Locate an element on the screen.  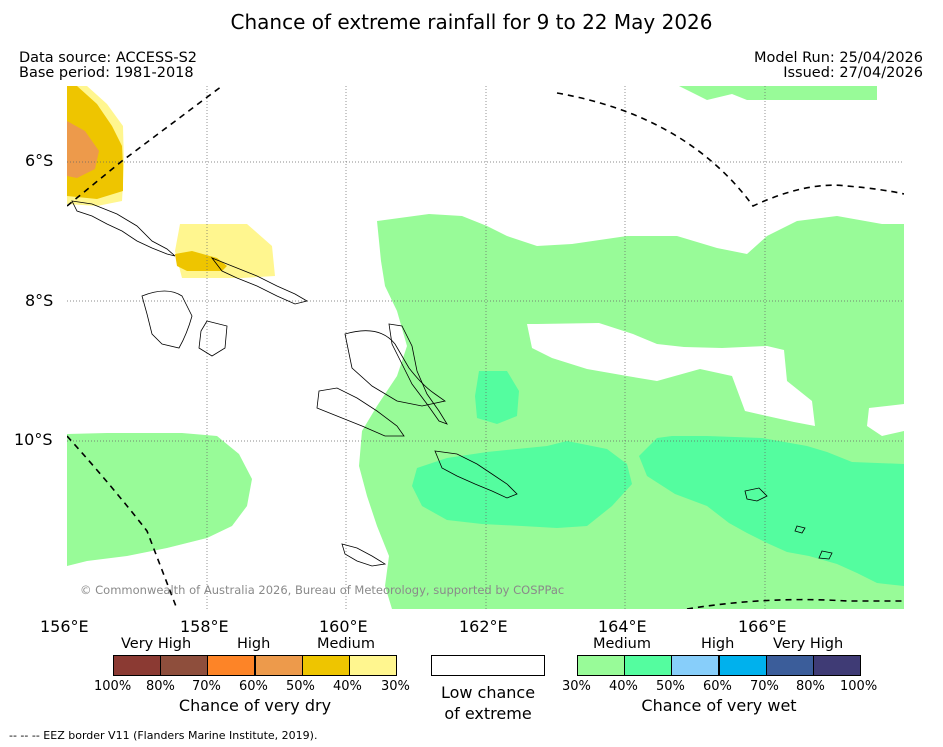
dry-header-very-high: Very High is located at coordinates (156, 644).